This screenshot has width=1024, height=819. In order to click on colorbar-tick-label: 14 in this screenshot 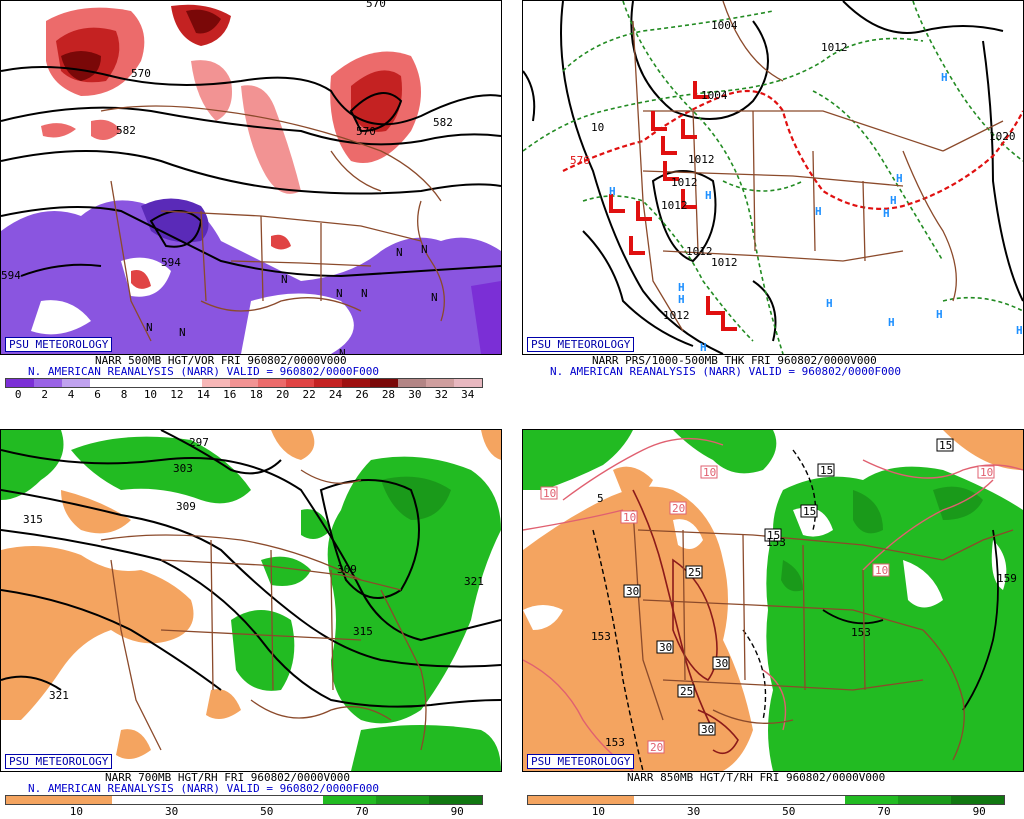, I will do `click(203, 394)`.